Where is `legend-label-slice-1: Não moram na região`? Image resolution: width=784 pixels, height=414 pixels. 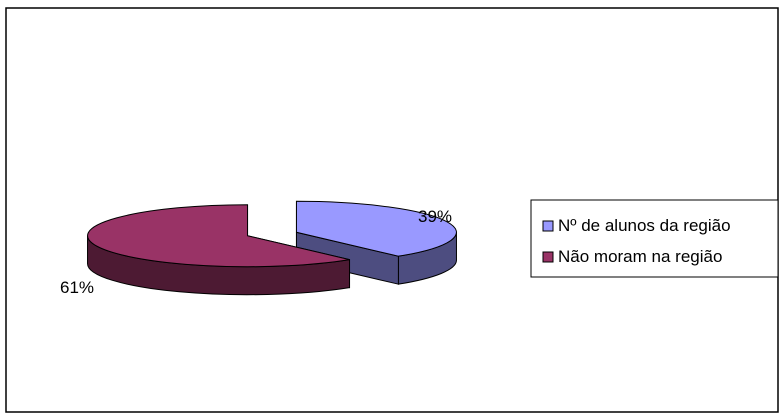
legend-label-slice-1: Não moram na região is located at coordinates (640, 256).